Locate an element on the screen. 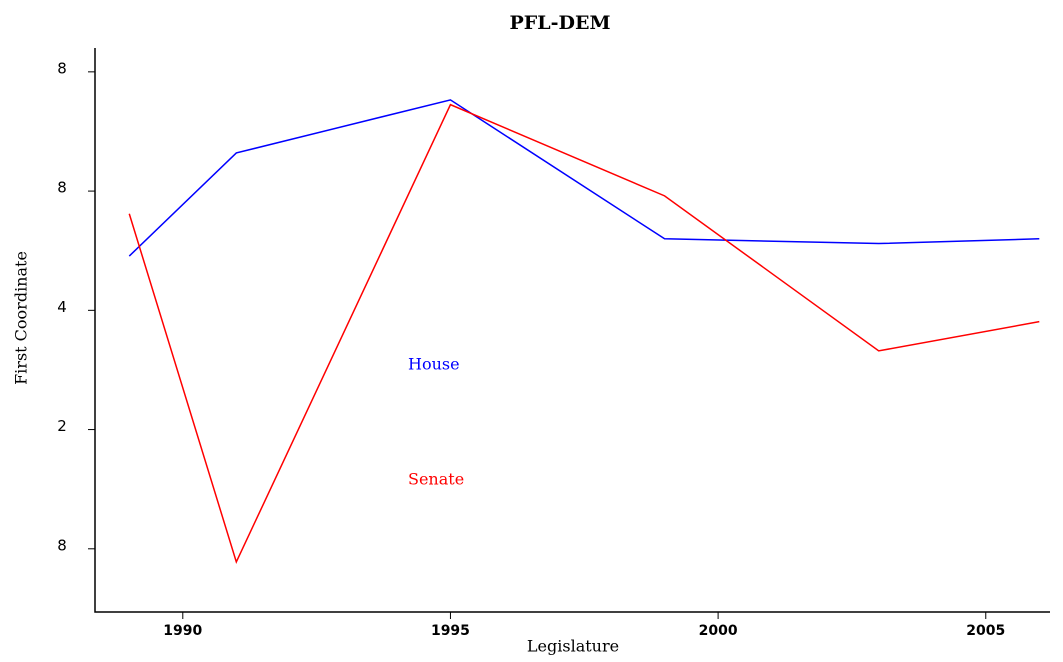  legend-label: House is located at coordinates (434, 364).